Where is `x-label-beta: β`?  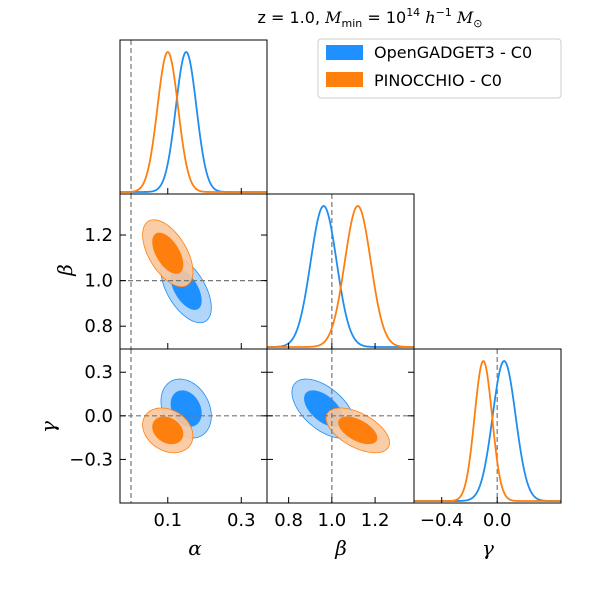 x-label-beta: β is located at coordinates (340, 548).